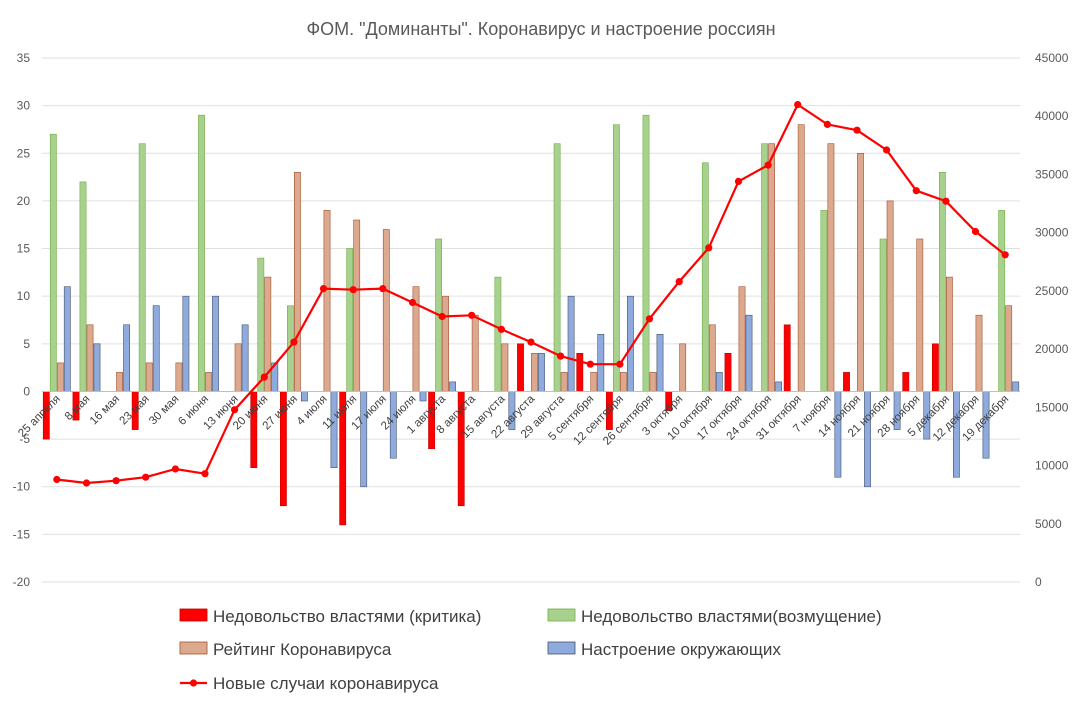 The width and height of the screenshot is (1083, 711). I want to click on y-left-tick-label: -5, so click(24, 439).